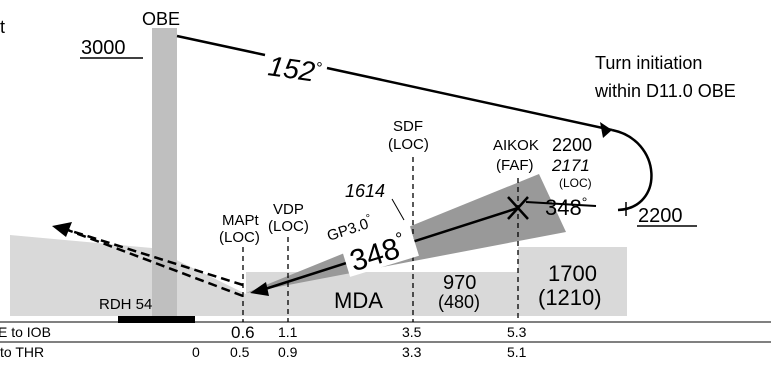 This screenshot has height=365, width=771. I want to click on aikok-alt-italic: 2171, so click(570, 165).